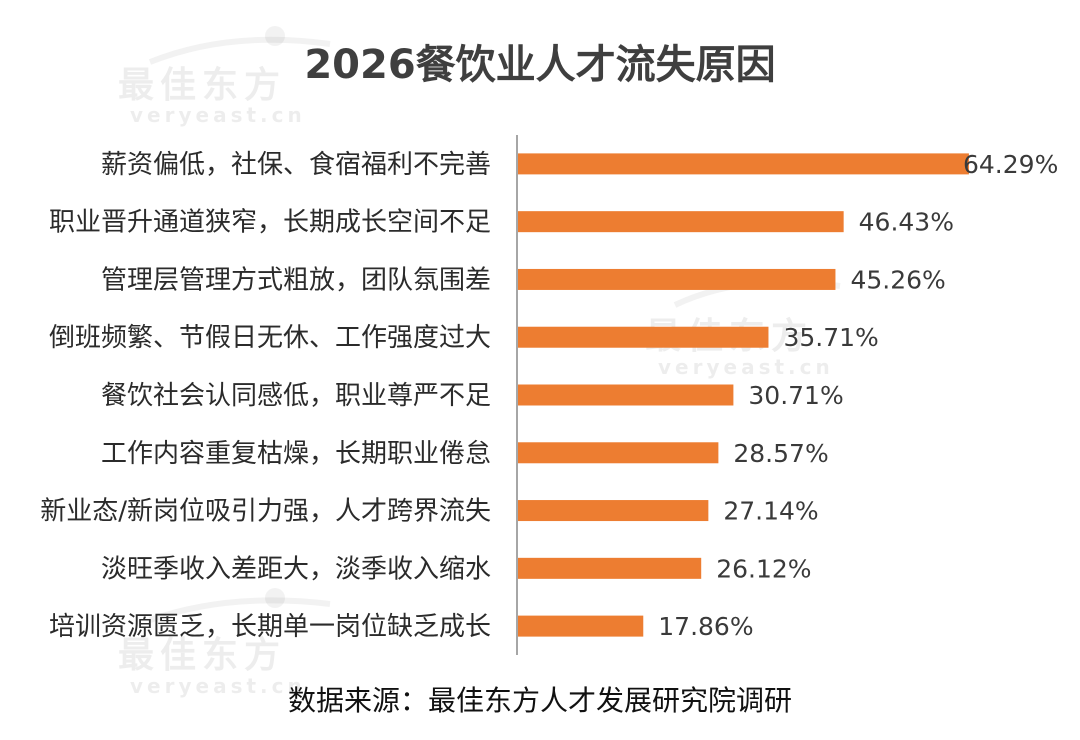  What do you see at coordinates (270, 627) in the screenshot?
I see `category-label: 培训资源匮乏，长期单一岗位缺乏成长` at bounding box center [270, 627].